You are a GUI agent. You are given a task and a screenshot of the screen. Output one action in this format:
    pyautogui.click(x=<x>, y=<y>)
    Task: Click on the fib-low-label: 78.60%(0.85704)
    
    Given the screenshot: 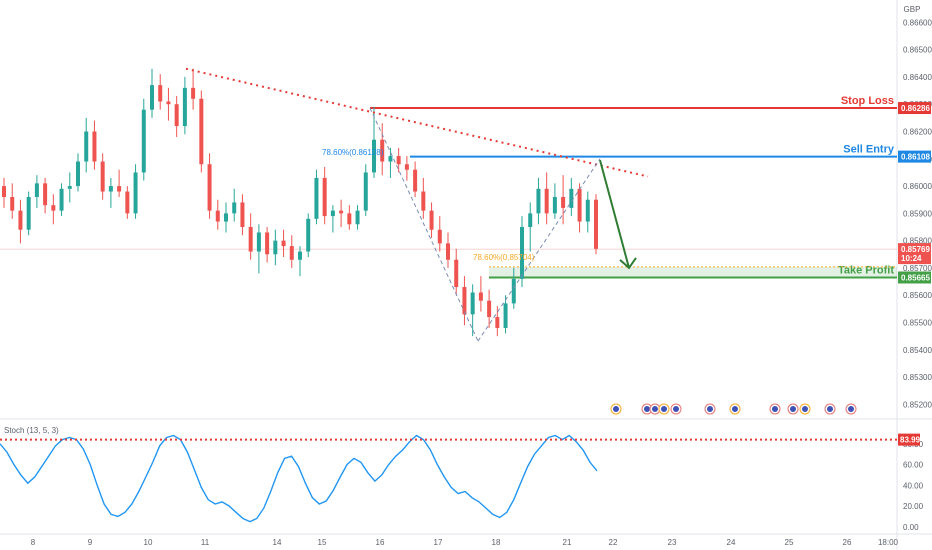 What is the action you would take?
    pyautogui.click(x=504, y=257)
    